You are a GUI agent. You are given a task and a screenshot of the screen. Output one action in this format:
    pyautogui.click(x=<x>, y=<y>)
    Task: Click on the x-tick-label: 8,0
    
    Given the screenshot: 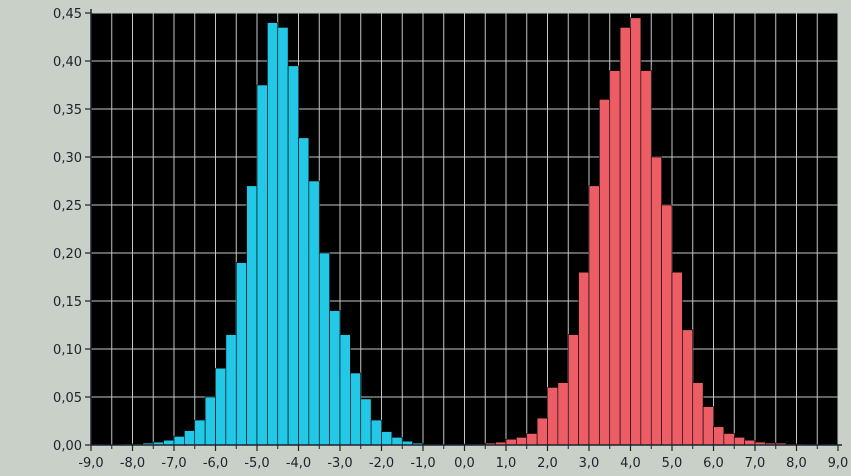 What is the action you would take?
    pyautogui.click(x=796, y=463)
    